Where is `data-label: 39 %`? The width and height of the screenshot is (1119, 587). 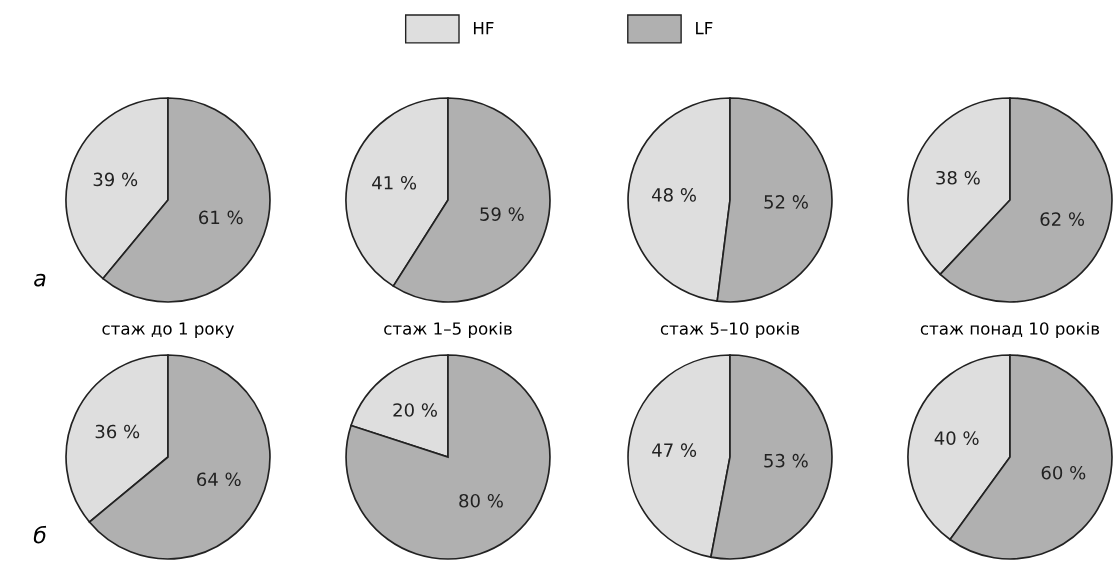
data-label: 39 % is located at coordinates (115, 179).